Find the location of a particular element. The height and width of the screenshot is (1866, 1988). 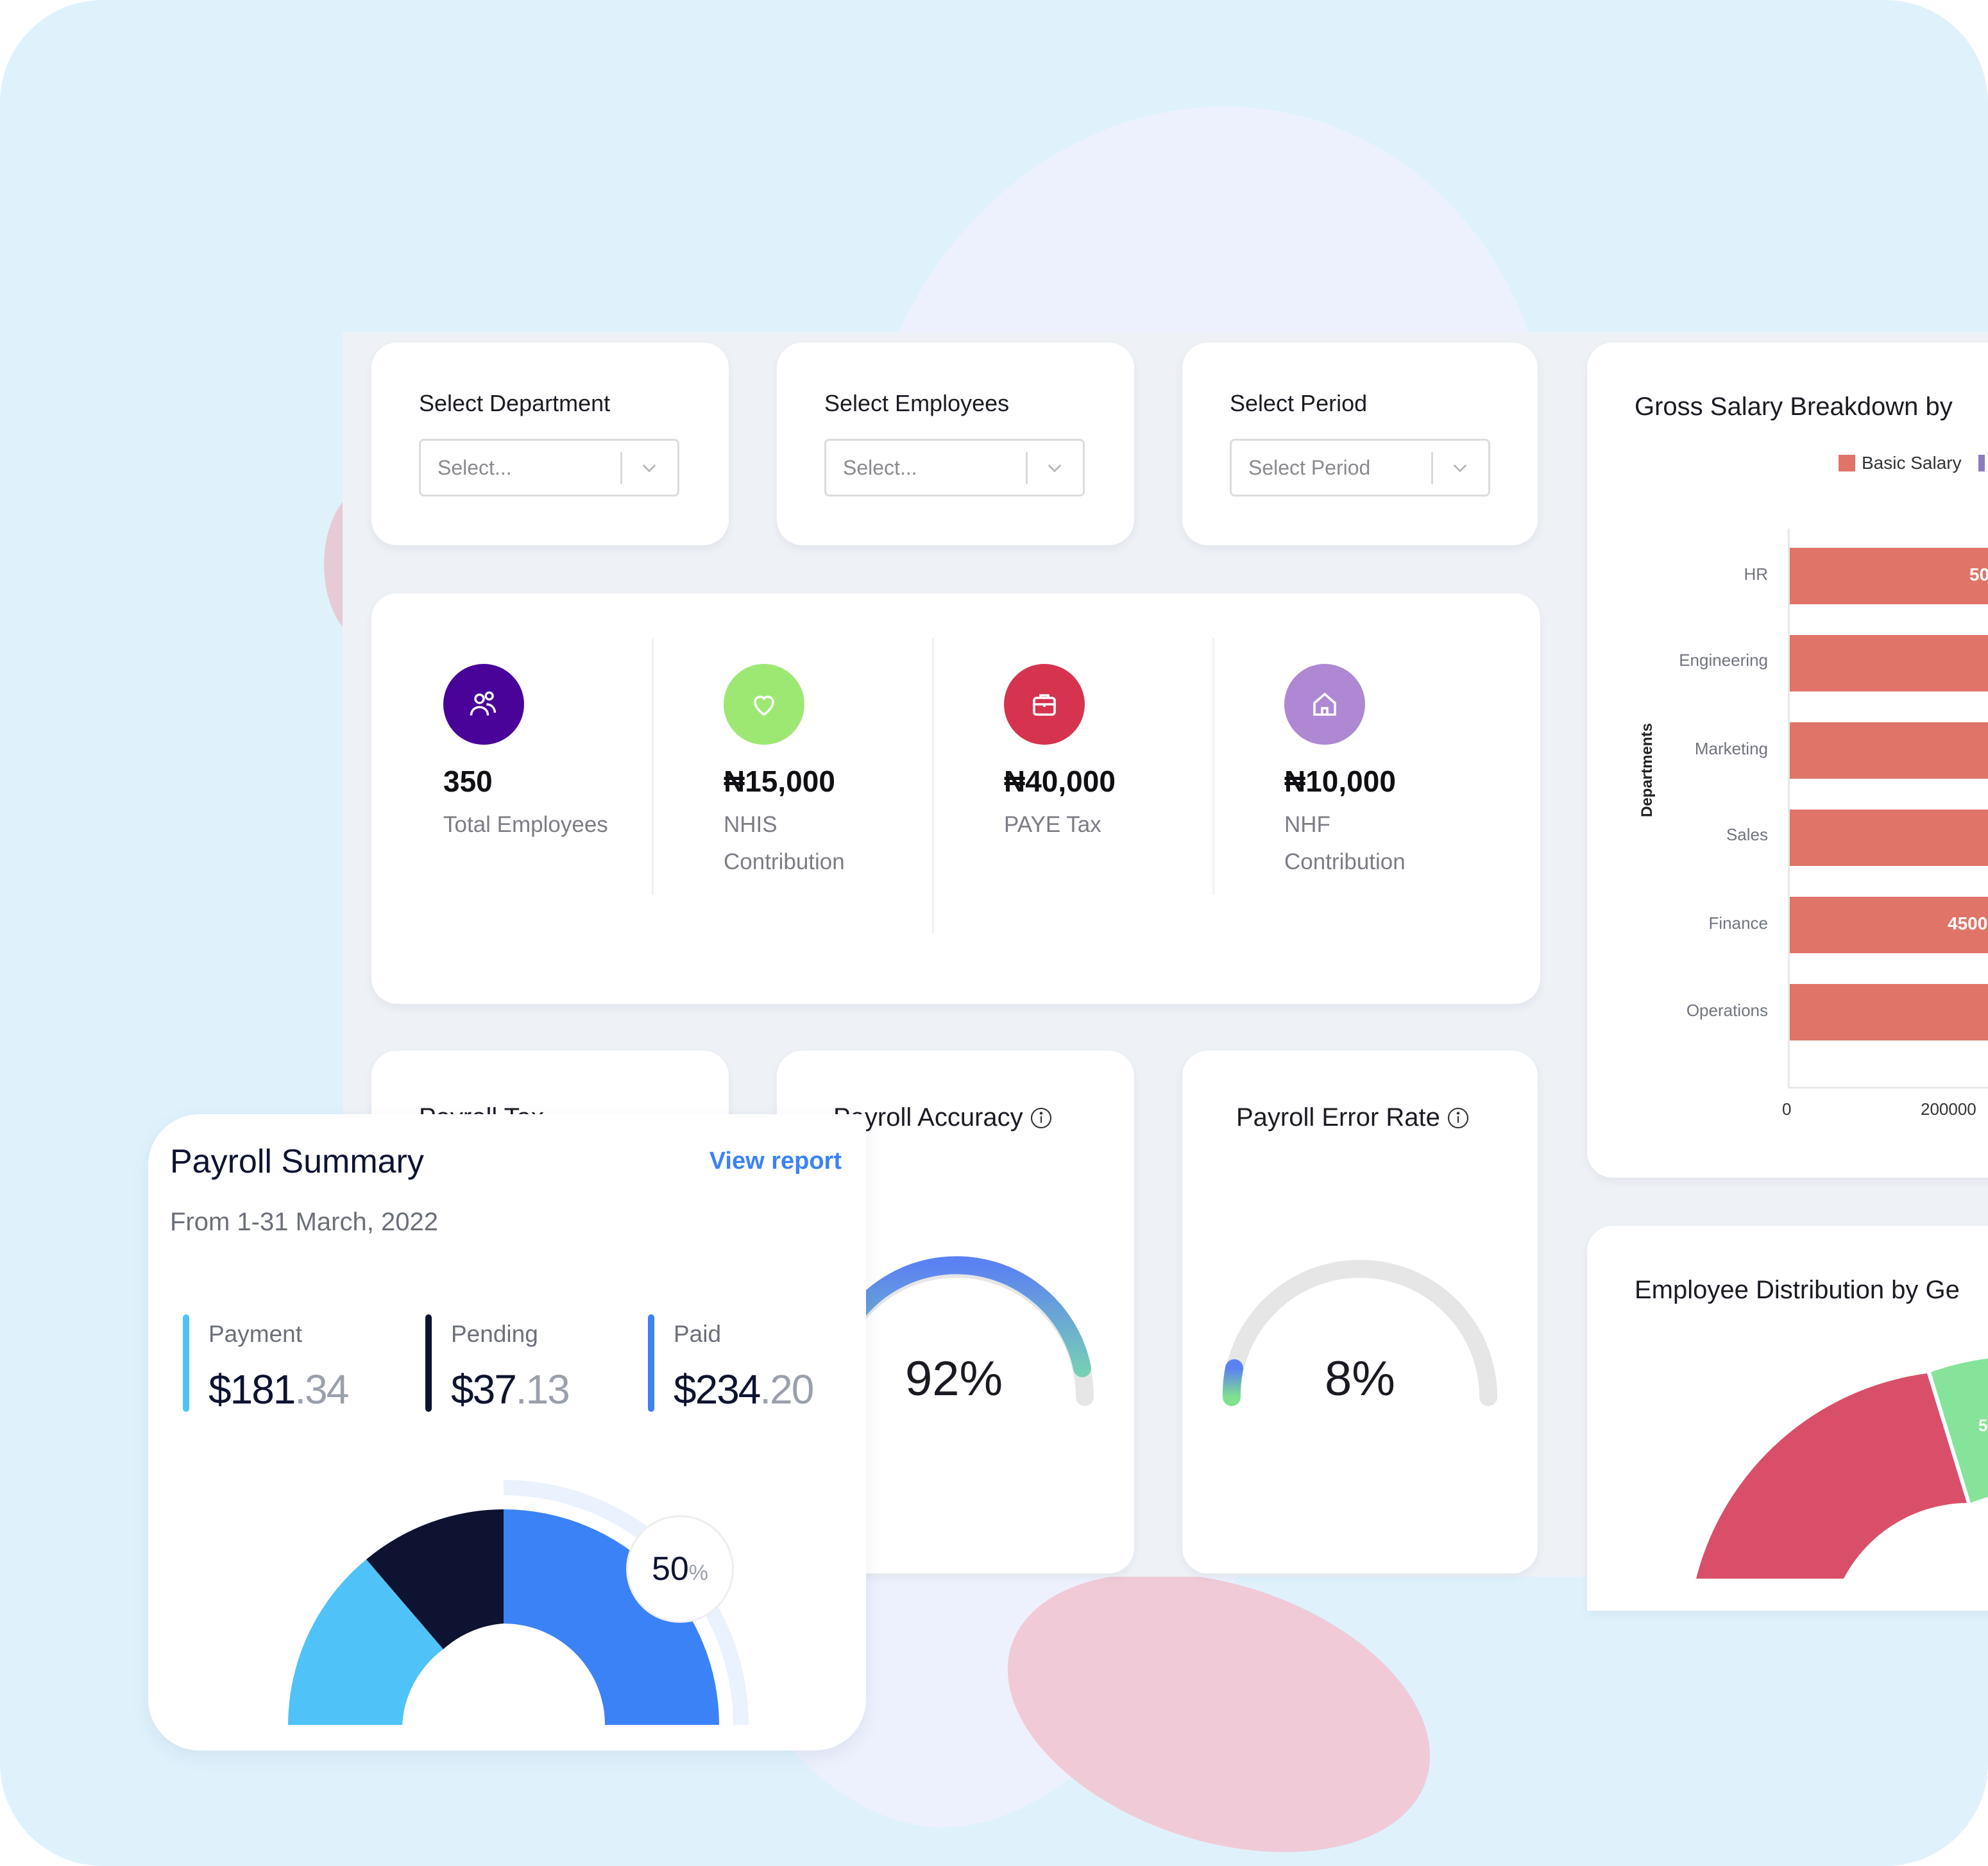

payroll-error-rate-card: Payroll Error Rate 8% is located at coordinates (1360, 1312).